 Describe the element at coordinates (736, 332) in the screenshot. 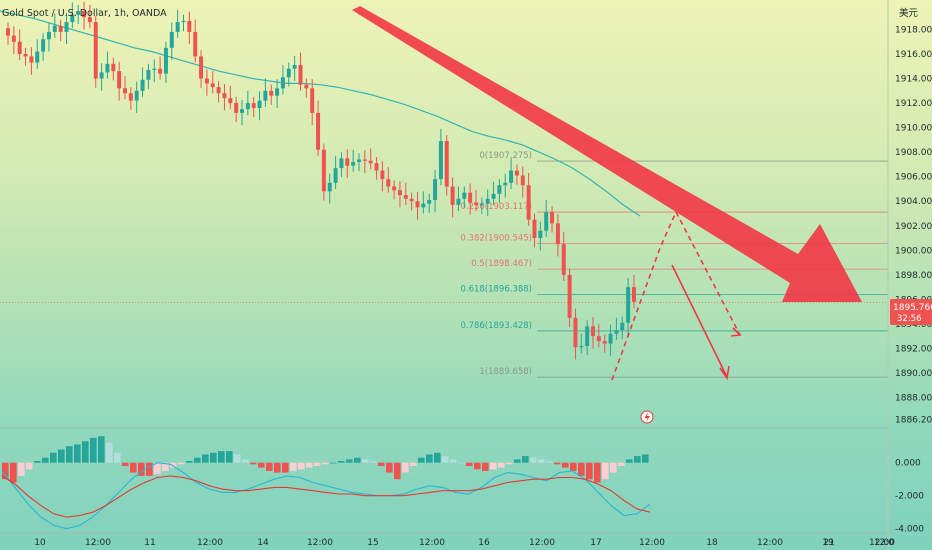

I see `dashed-projection-head` at that location.